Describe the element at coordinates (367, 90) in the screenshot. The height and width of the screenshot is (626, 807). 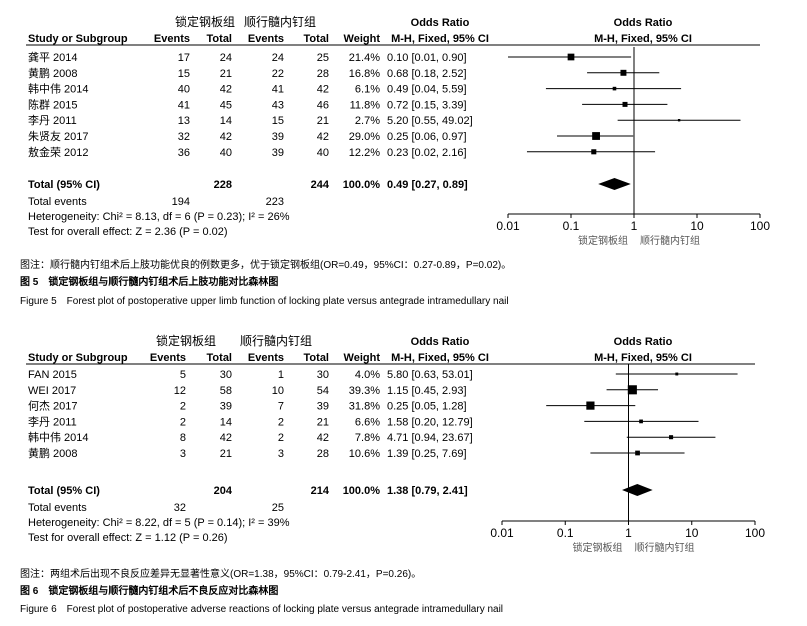
I see `weight-value: 6.1%` at that location.